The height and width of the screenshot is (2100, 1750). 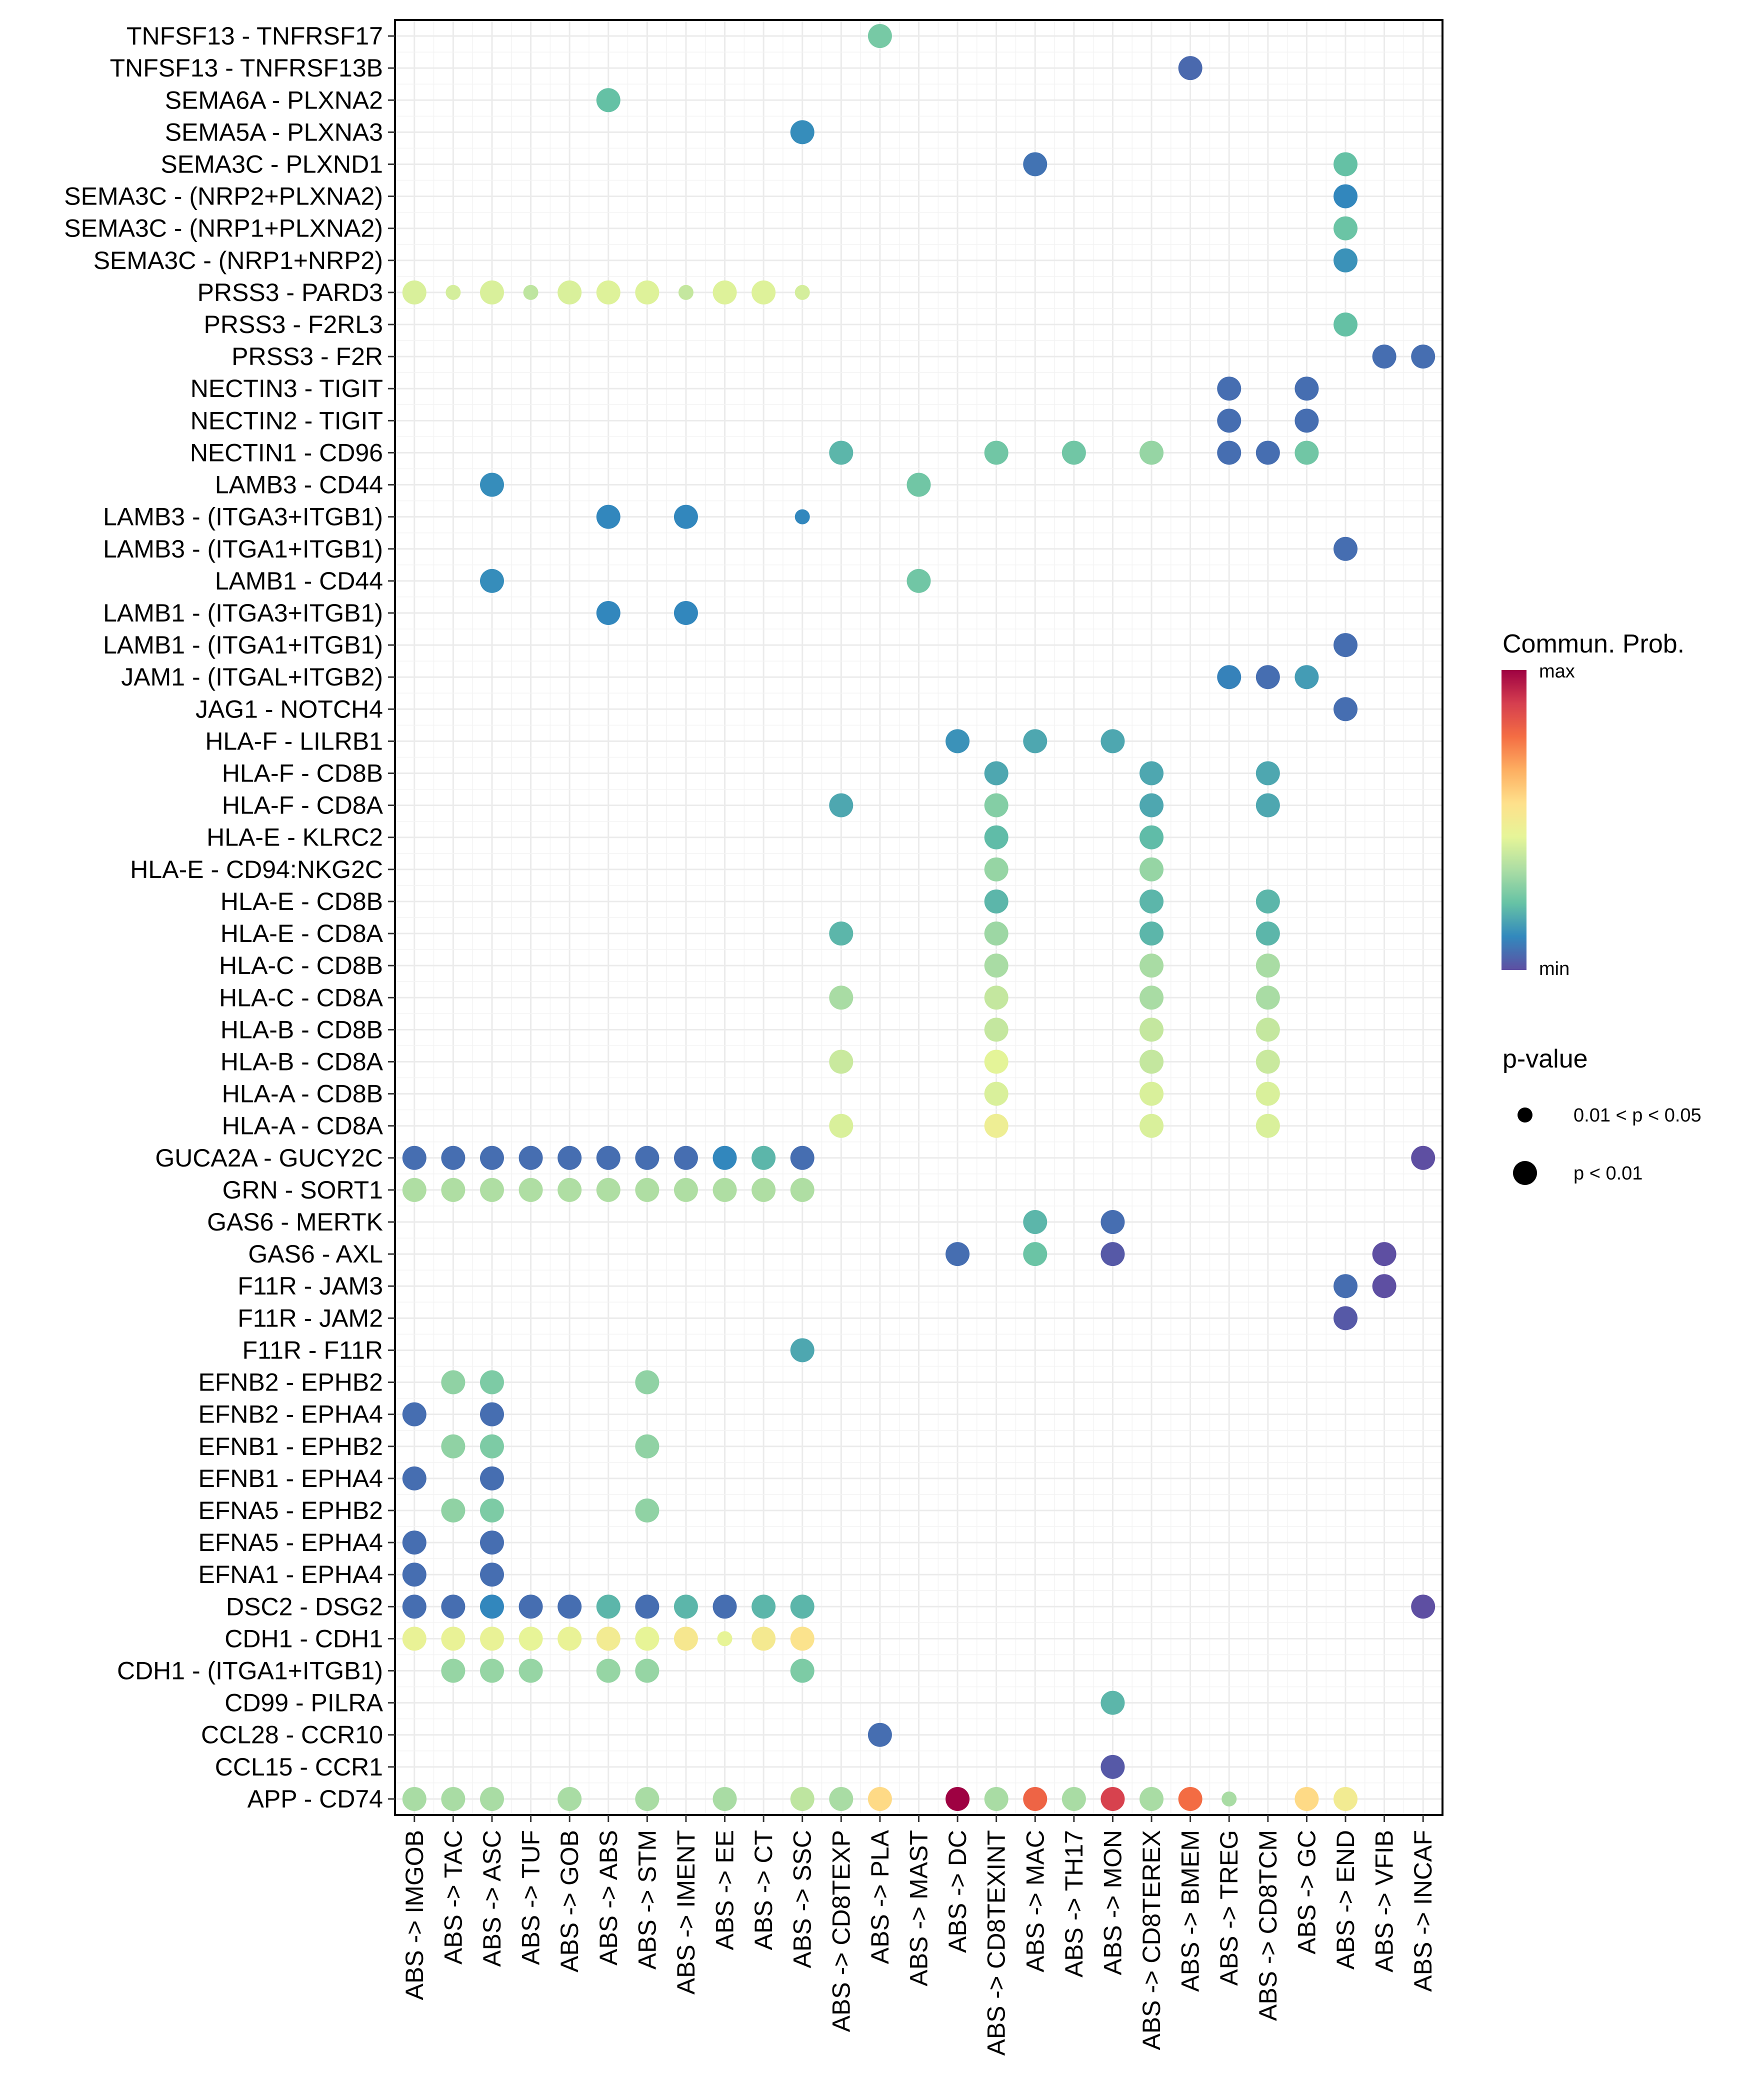 What do you see at coordinates (841, 1931) in the screenshot?
I see `x-tick-label: ABS -> CD8TEXP` at bounding box center [841, 1931].